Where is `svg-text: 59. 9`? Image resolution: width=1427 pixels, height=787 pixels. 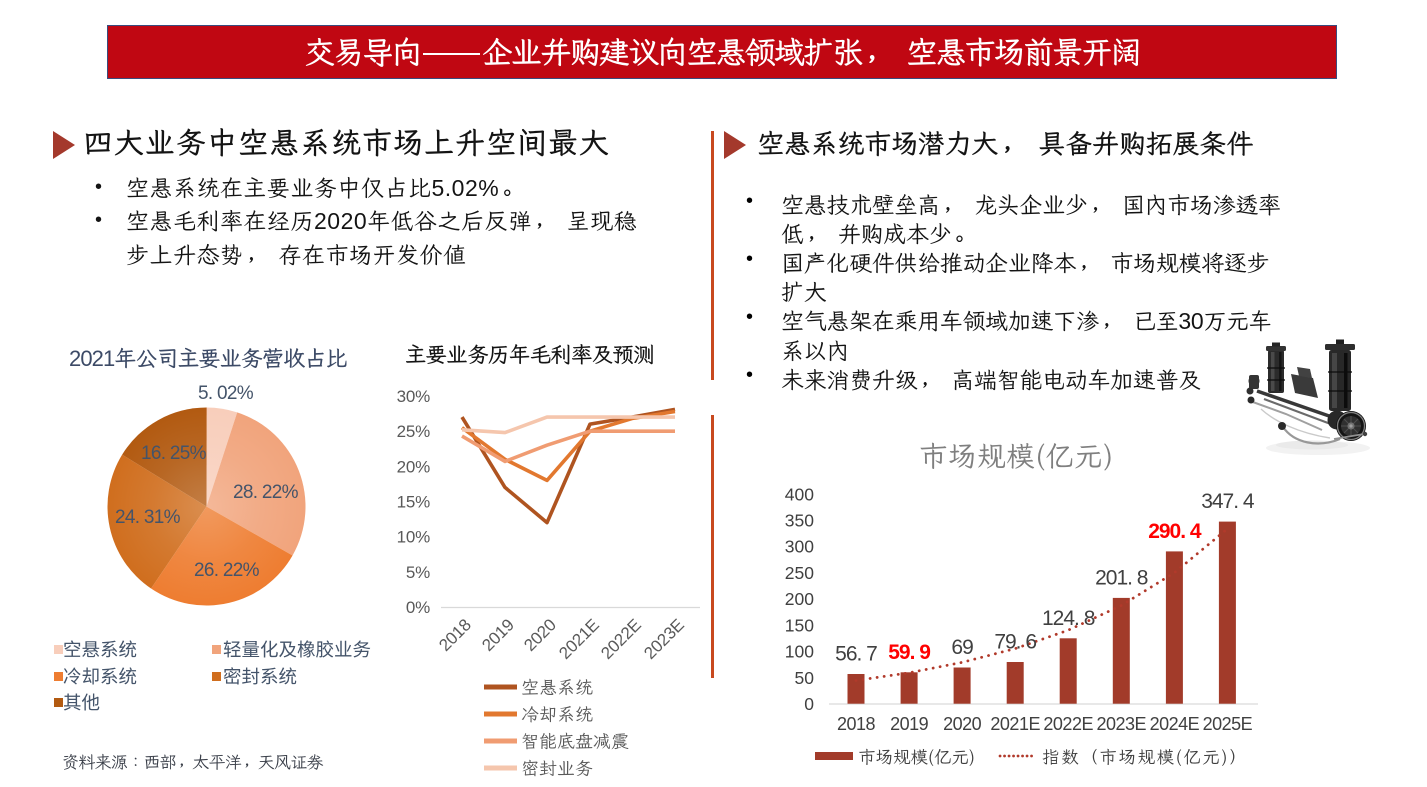 svg-text: 59. 9 is located at coordinates (909, 652).